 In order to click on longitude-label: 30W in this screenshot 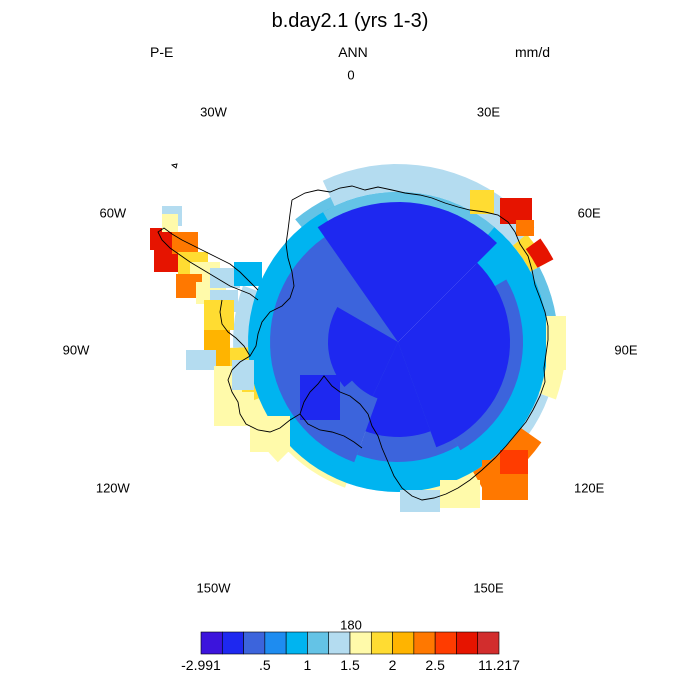, I will do `click(213, 112)`.